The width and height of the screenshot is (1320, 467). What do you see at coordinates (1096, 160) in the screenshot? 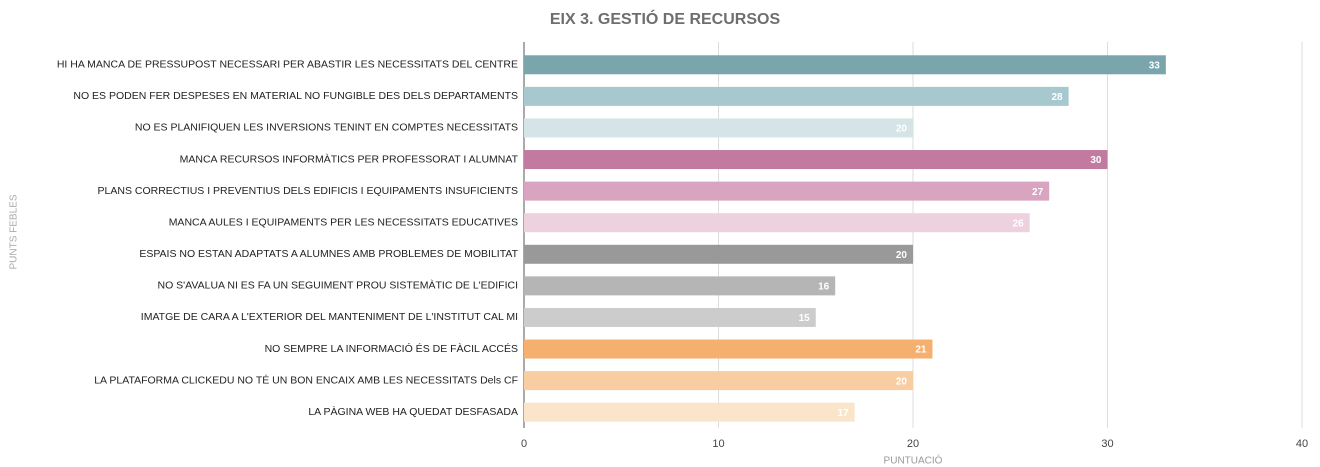
I see `value-label: 30` at bounding box center [1096, 160].